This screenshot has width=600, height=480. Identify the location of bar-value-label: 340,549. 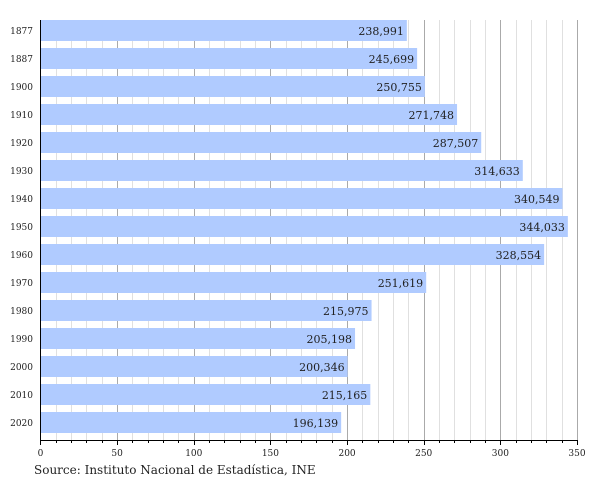
(537, 199).